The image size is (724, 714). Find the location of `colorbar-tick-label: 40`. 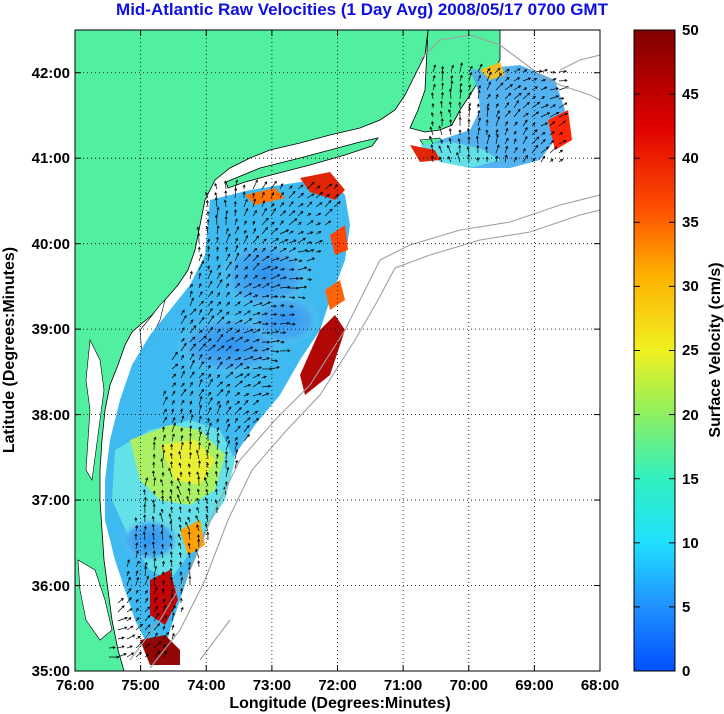

colorbar-tick-label: 40 is located at coordinates (690, 158).